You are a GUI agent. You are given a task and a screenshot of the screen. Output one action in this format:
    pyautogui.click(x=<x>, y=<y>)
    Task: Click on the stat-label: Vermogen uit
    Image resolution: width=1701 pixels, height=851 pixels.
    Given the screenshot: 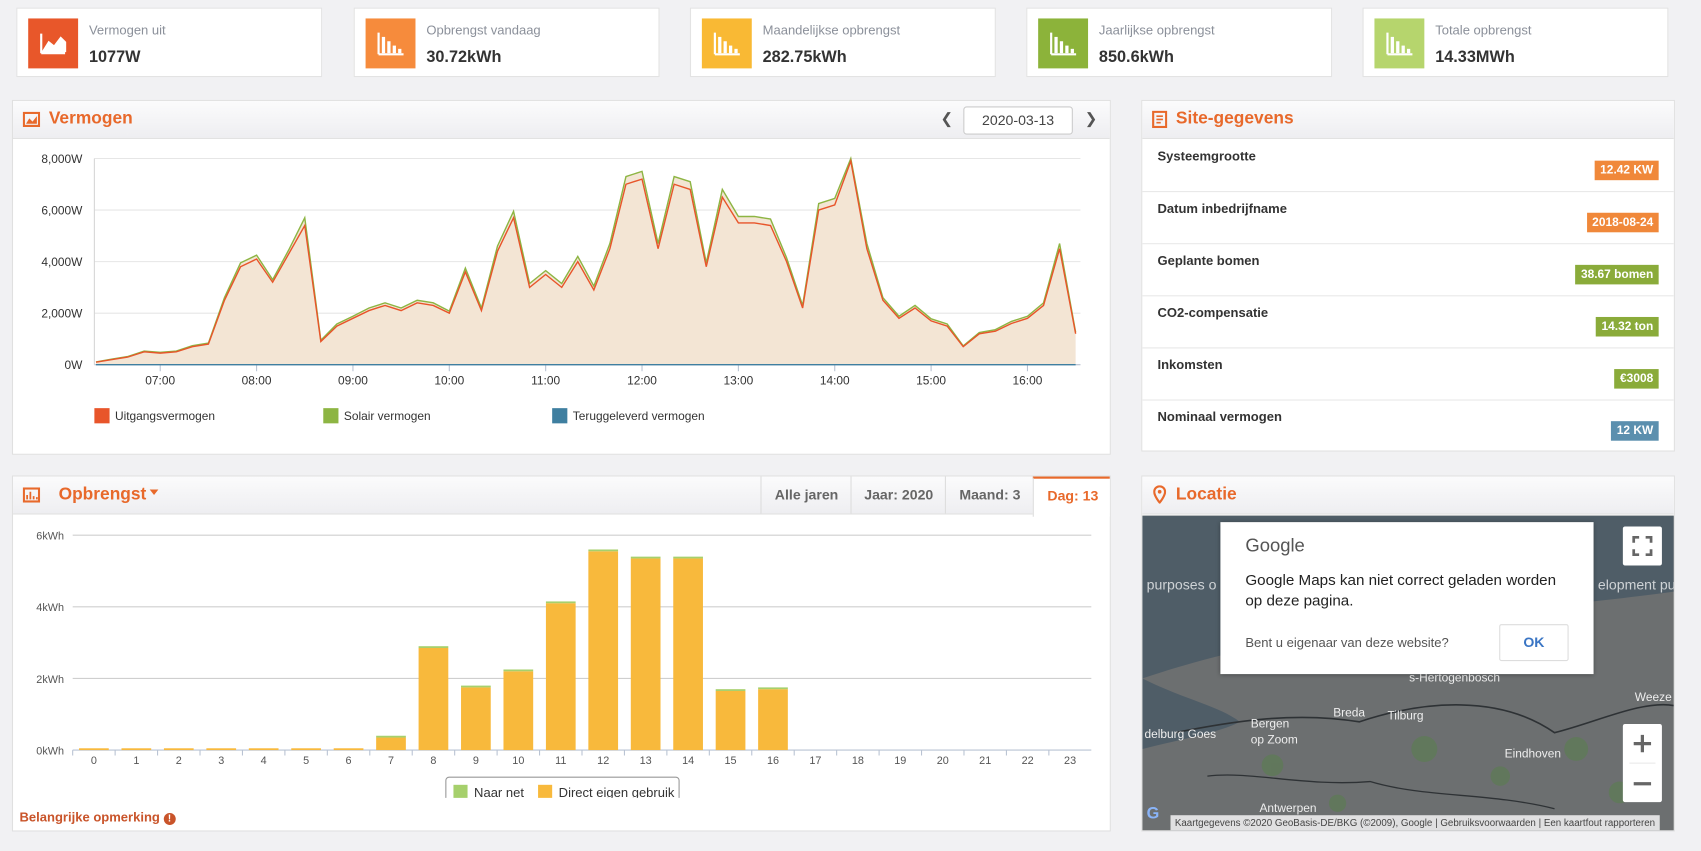 What is the action you would take?
    pyautogui.click(x=127, y=30)
    